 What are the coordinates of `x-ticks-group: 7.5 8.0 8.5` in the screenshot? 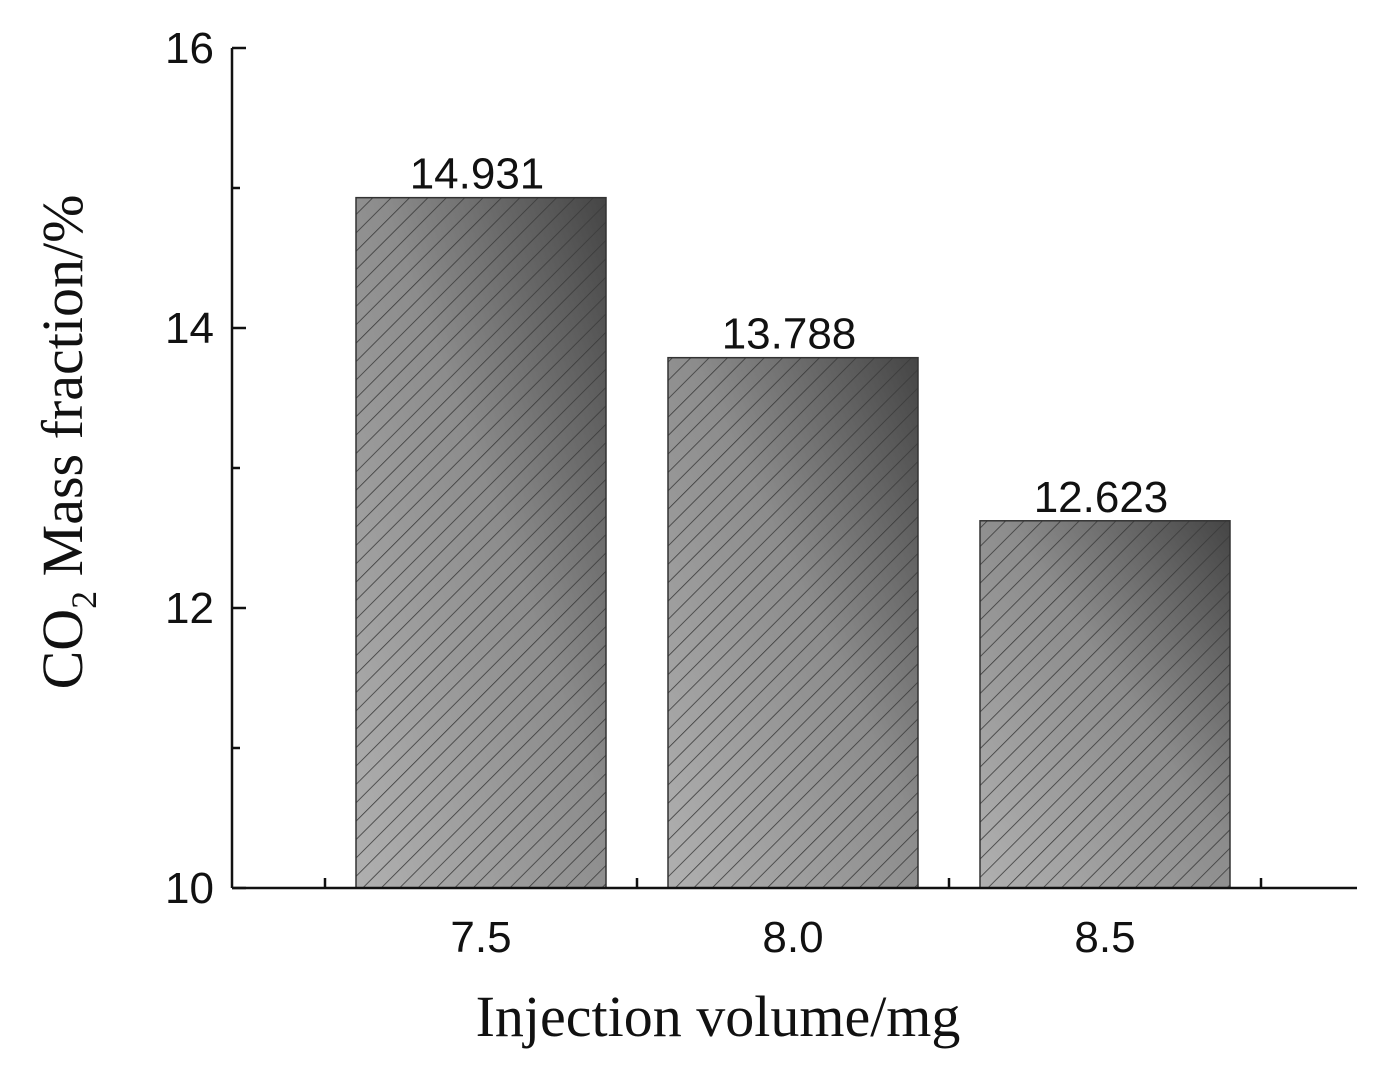 It's located at (793, 920).